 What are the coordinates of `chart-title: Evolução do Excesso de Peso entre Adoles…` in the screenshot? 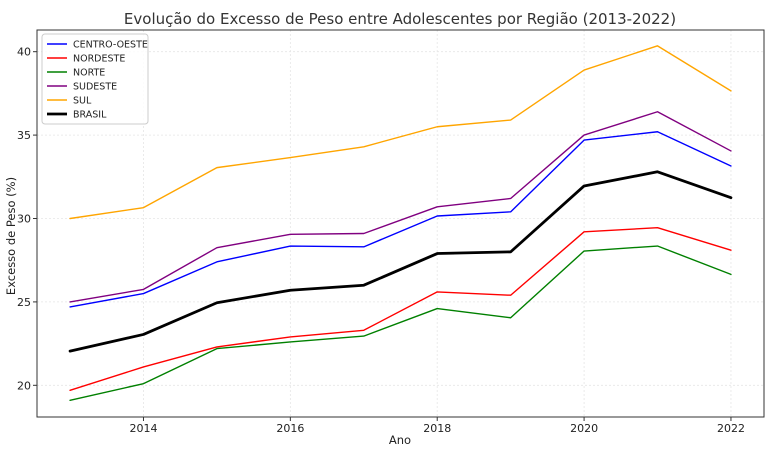 It's located at (400, 19).